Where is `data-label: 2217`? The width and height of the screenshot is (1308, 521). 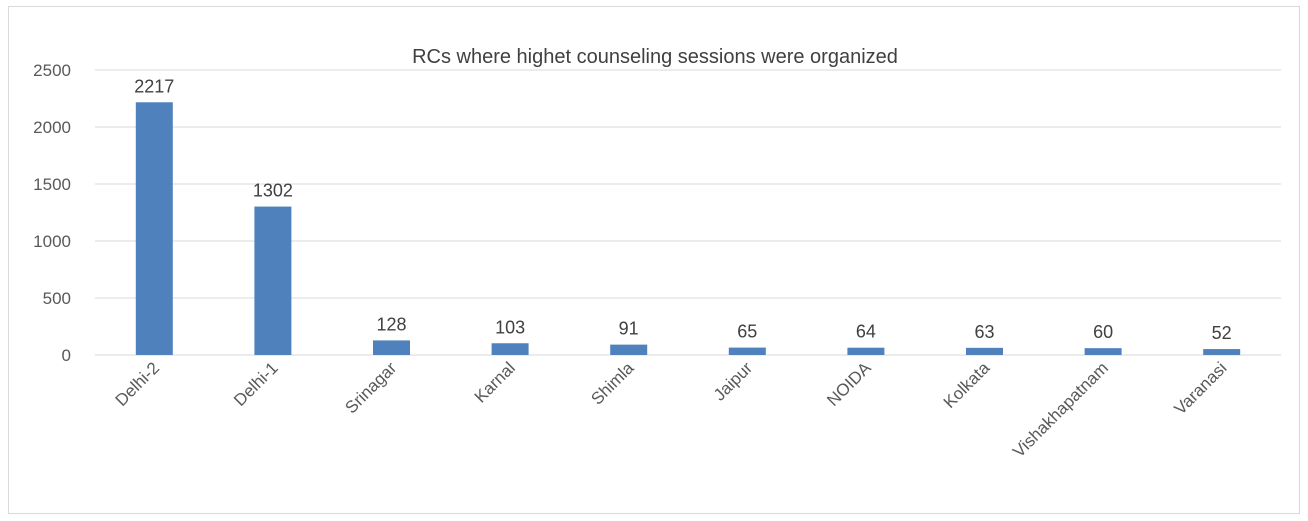 data-label: 2217 is located at coordinates (154, 86).